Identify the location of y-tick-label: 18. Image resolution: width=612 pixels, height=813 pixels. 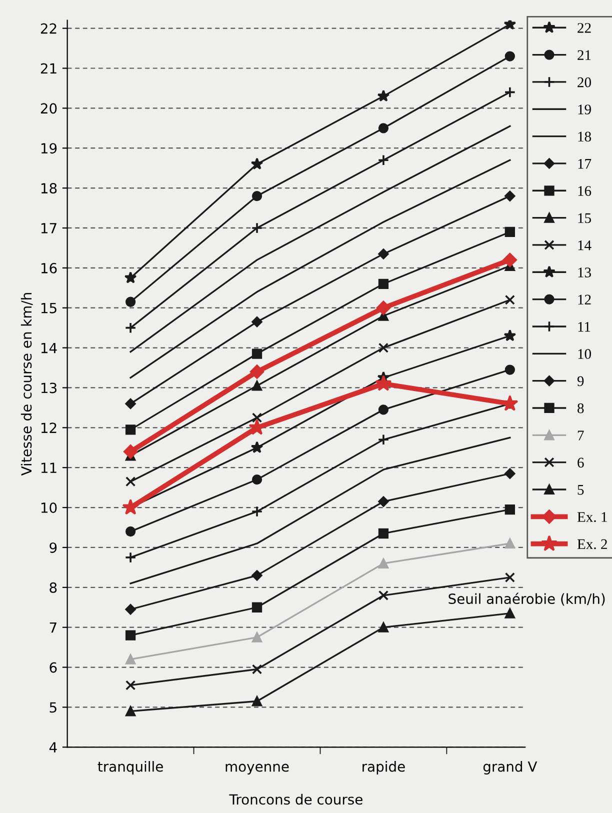
(49, 188).